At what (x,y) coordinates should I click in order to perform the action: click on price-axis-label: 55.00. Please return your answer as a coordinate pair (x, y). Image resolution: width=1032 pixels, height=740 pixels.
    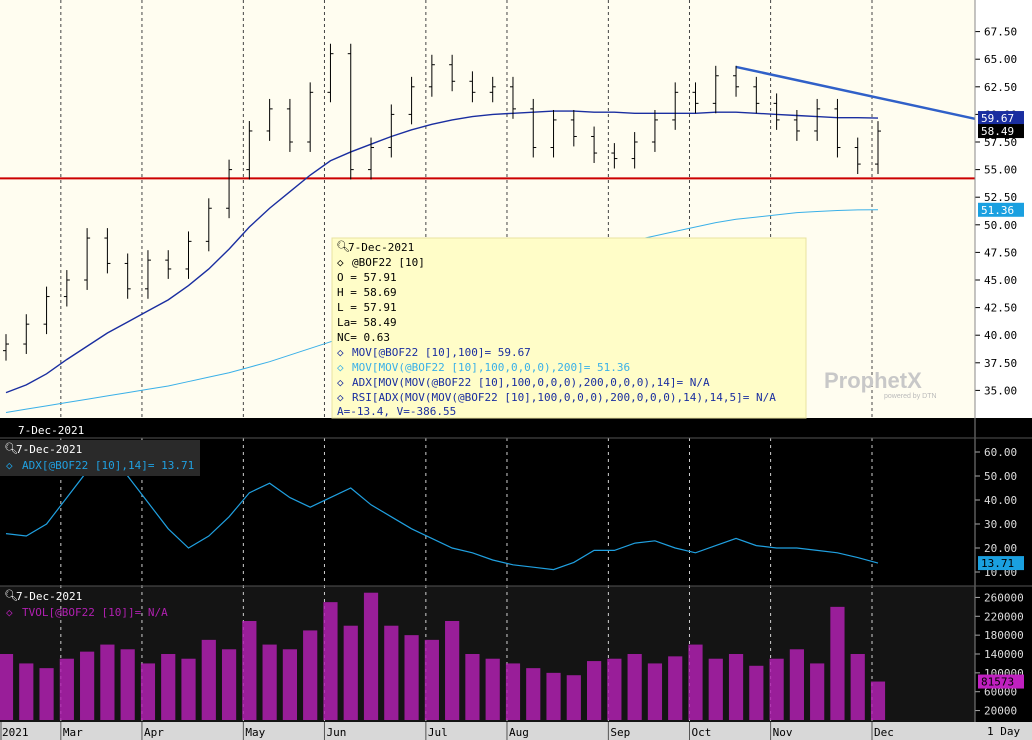
    Looking at the image, I should click on (1000, 170).